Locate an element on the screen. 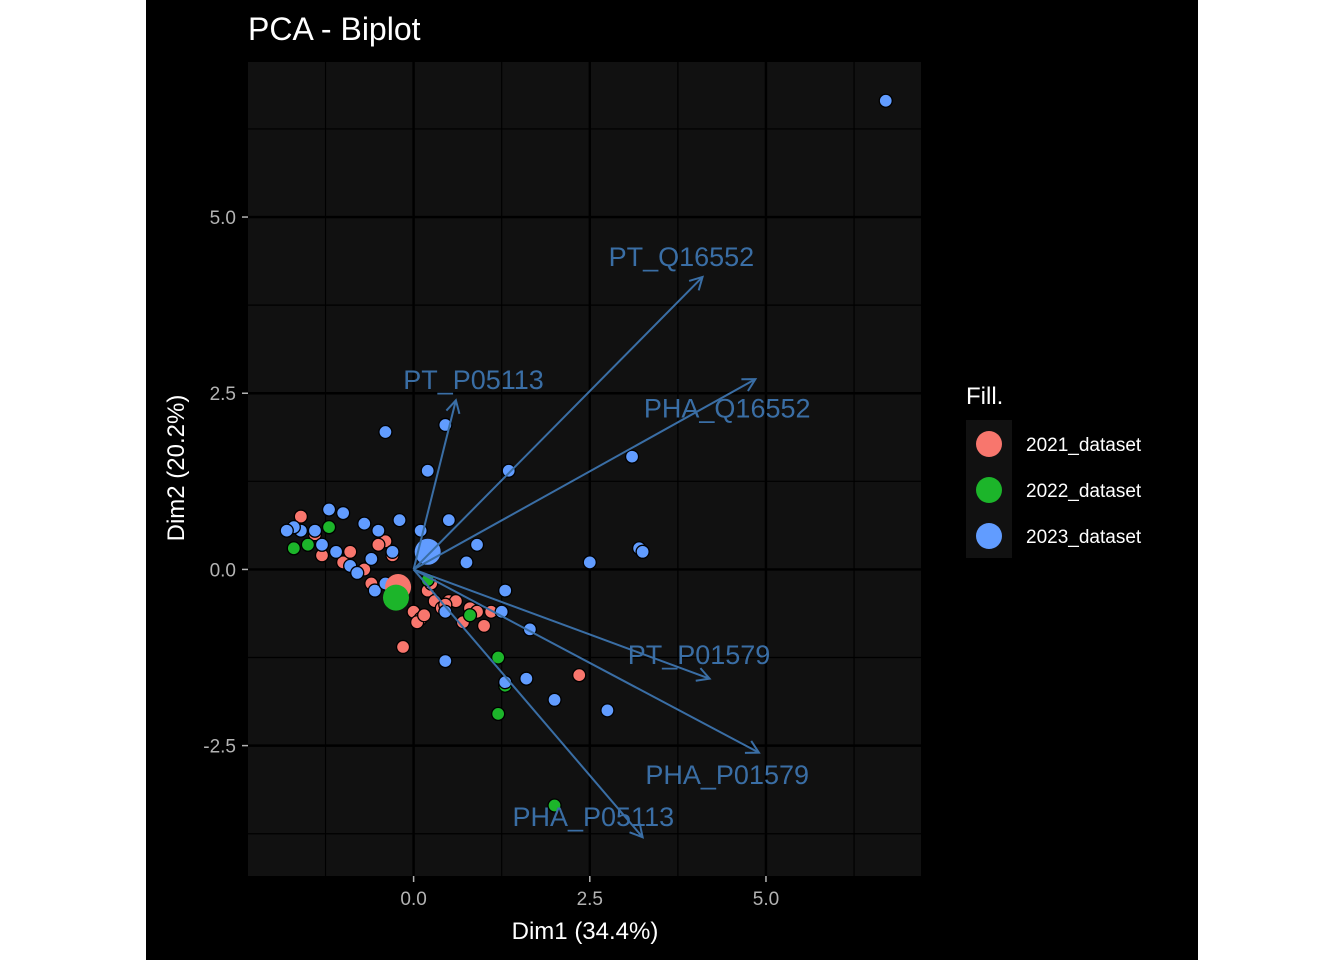  legend-label: 2022_dataset is located at coordinates (1084, 491).